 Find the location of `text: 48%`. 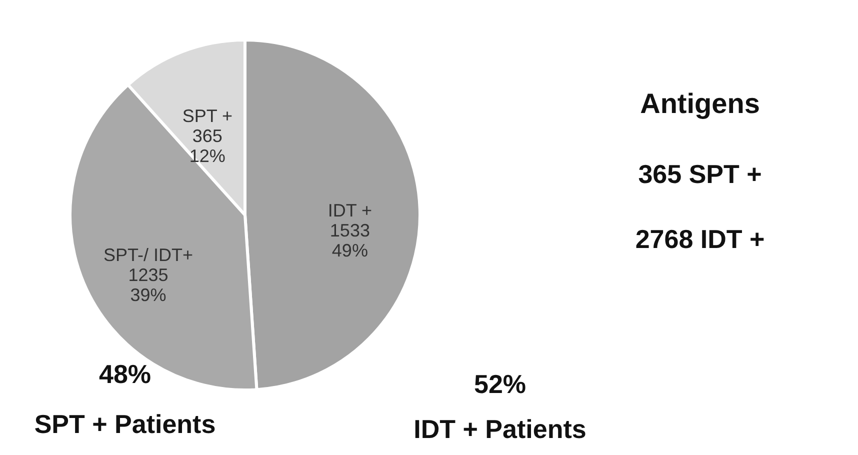

text: 48% is located at coordinates (125, 374).